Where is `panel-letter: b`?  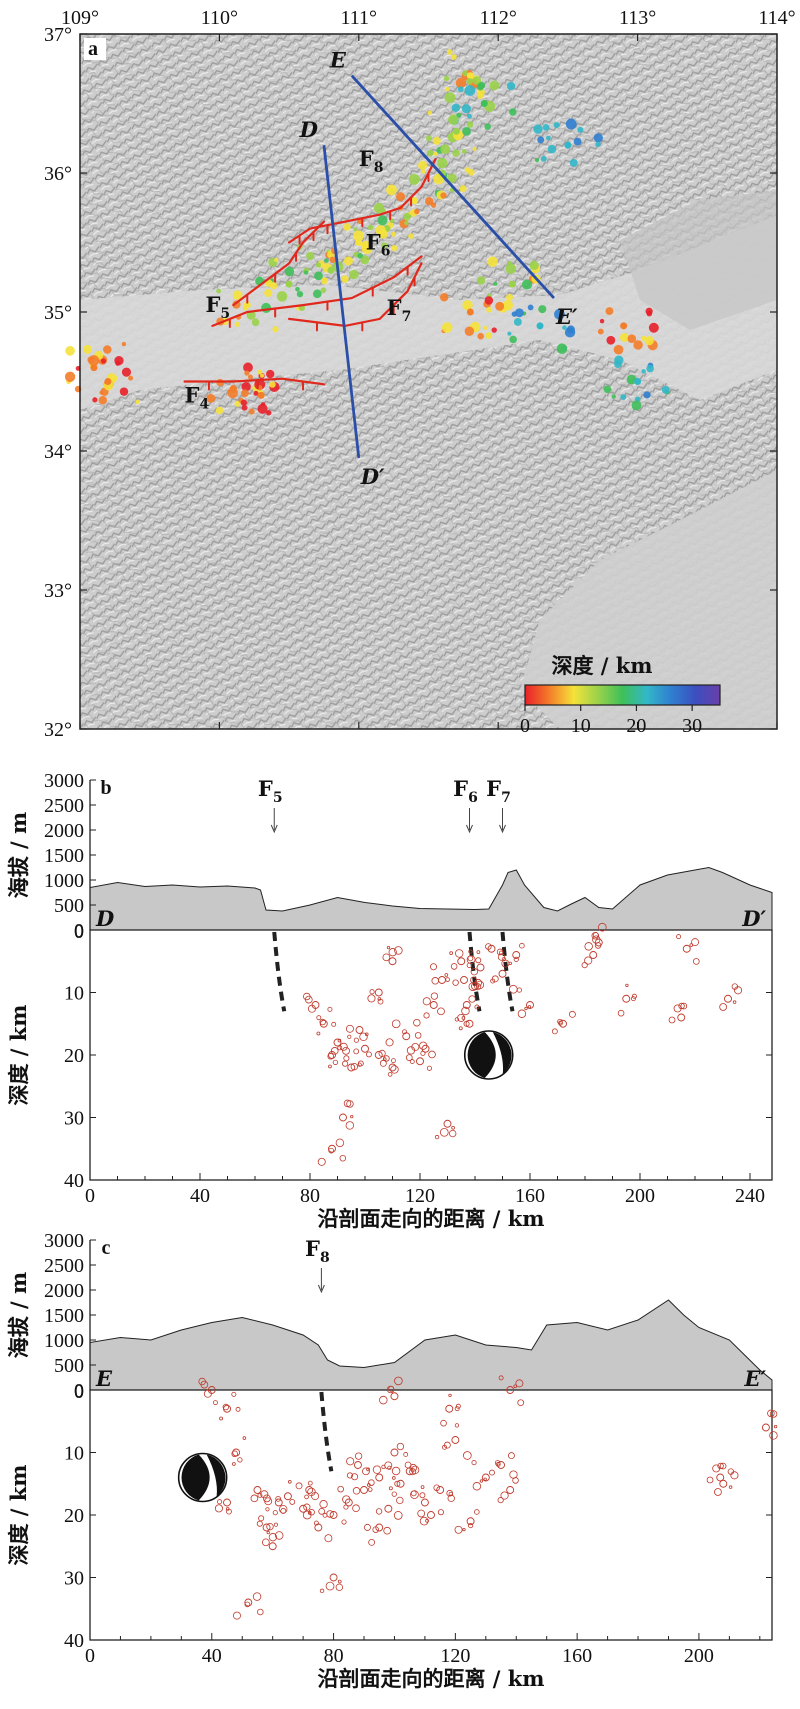
panel-letter: b is located at coordinates (105, 788).